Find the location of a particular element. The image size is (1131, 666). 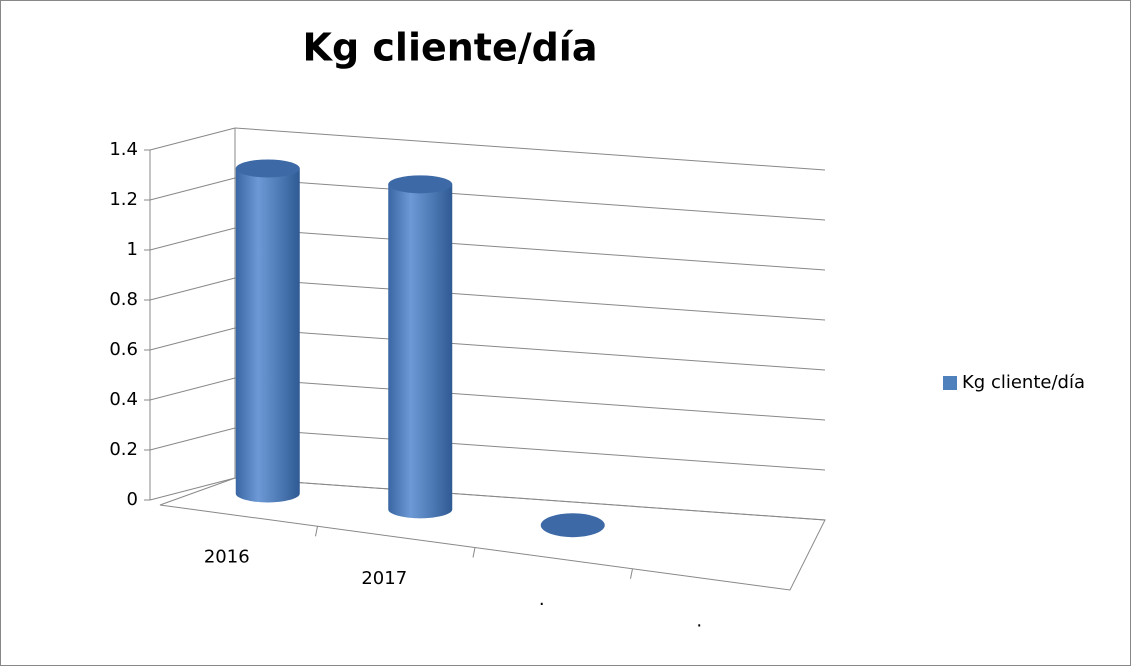

cylinder-base is located at coordinates (572, 525).